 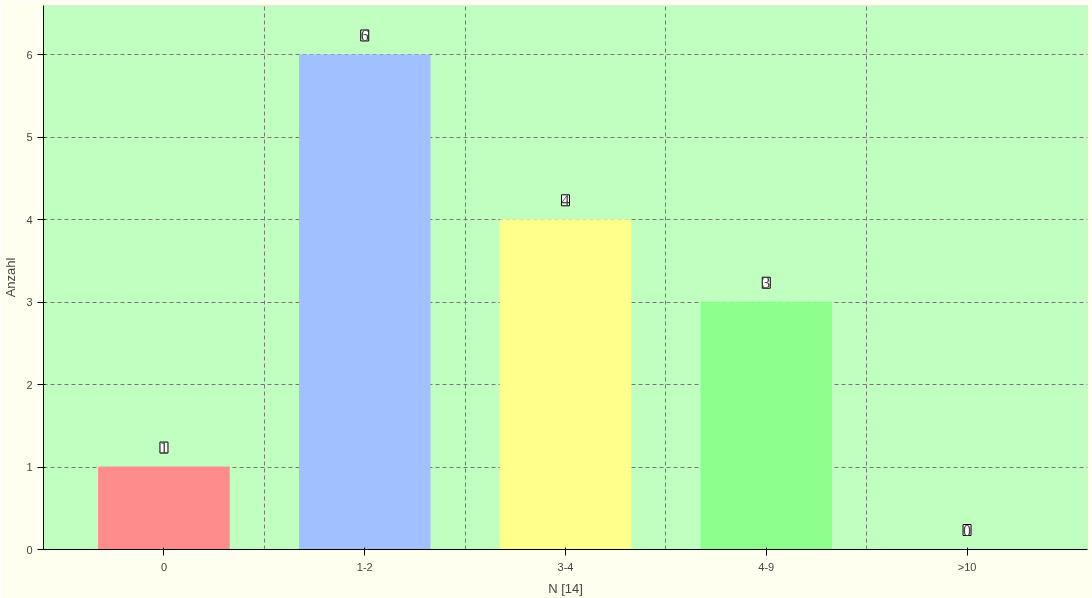 I want to click on y-tick-label: 0, so click(x=29, y=549).